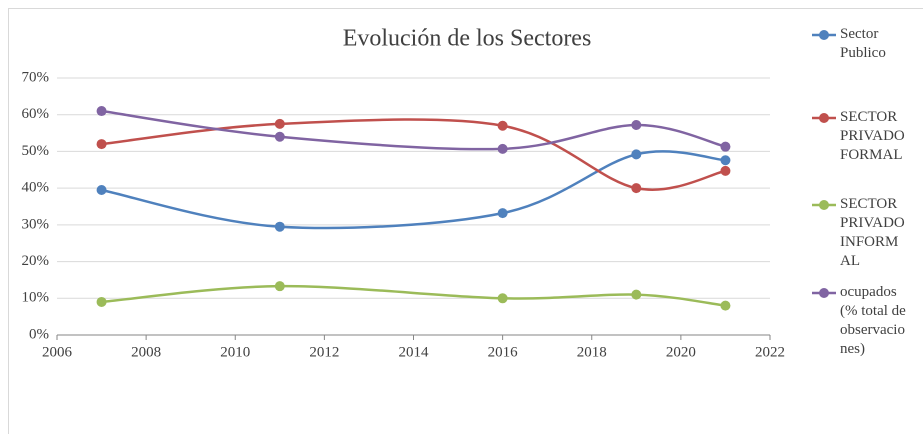 The height and width of the screenshot is (434, 923). What do you see at coordinates (770, 352) in the screenshot?
I see `x-tick-label: 2022` at bounding box center [770, 352].